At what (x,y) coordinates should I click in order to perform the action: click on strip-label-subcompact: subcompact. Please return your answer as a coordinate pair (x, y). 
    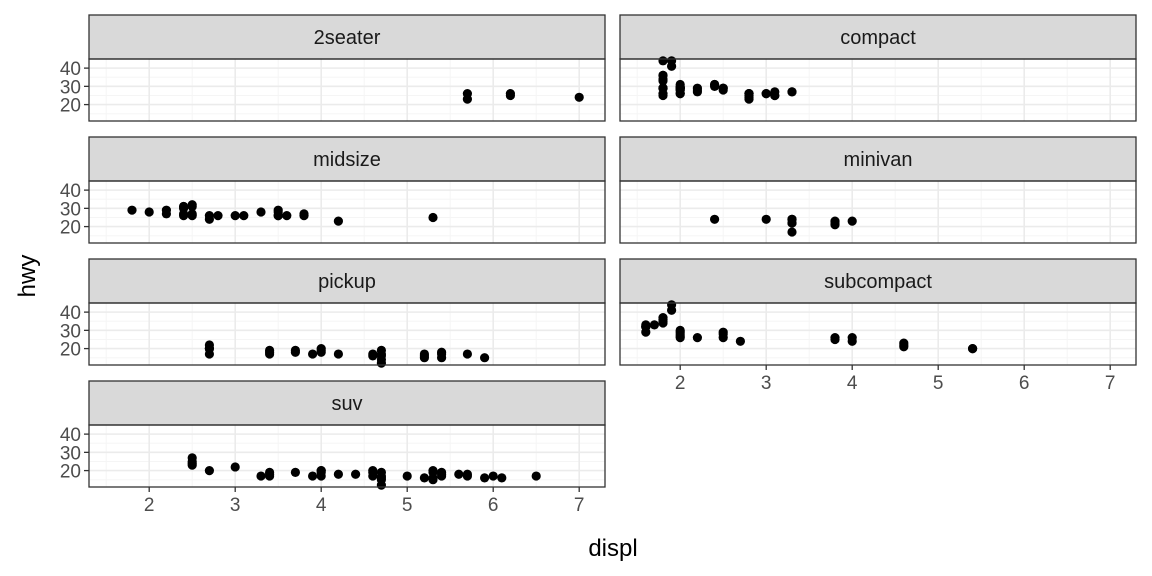
    Looking at the image, I should click on (878, 282).